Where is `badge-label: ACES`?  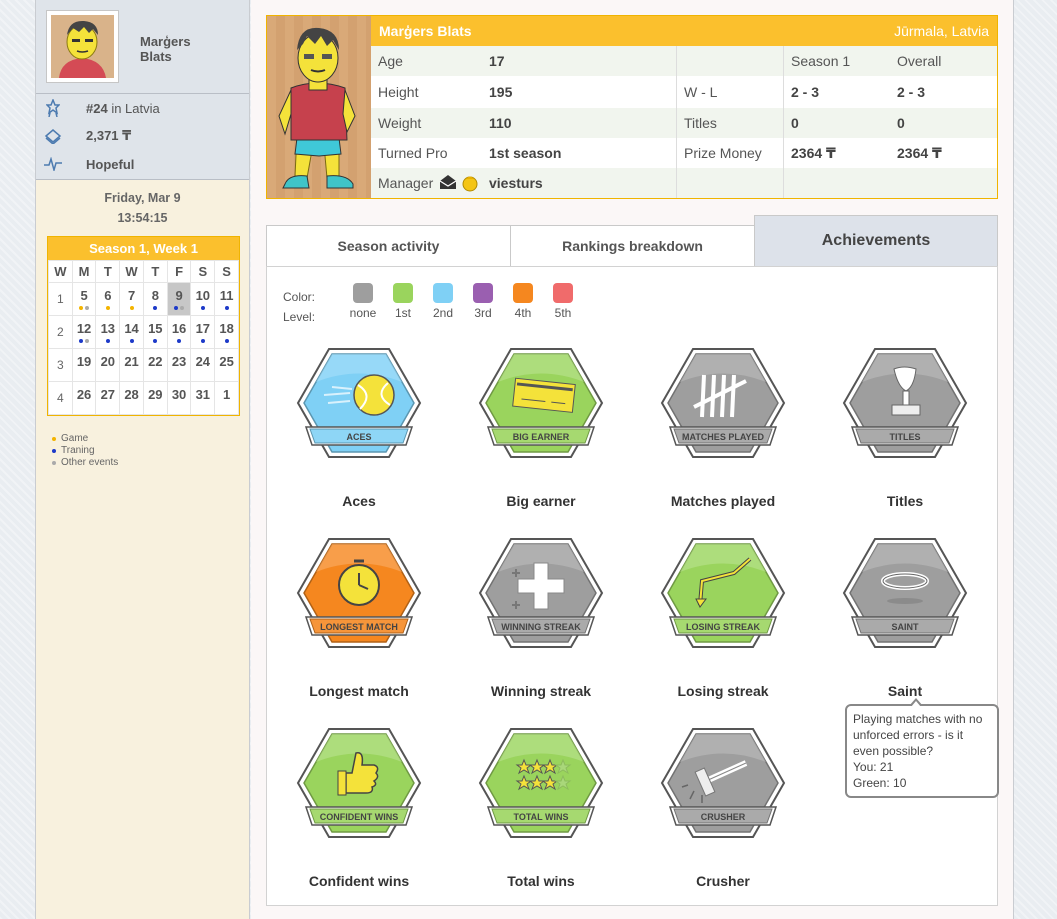 badge-label: ACES is located at coordinates (358, 437).